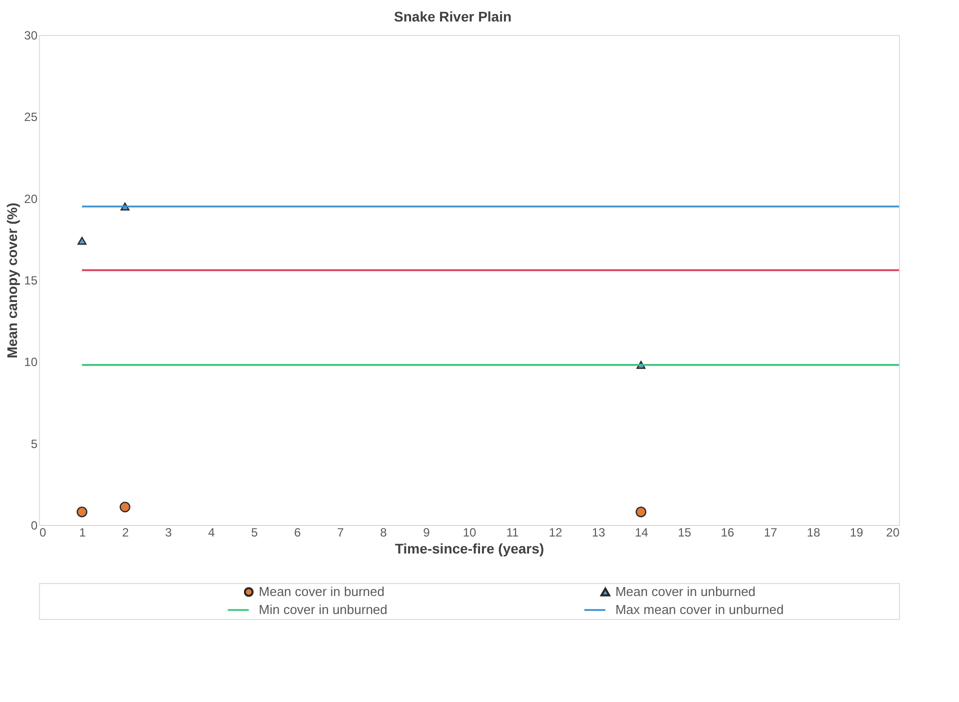 This screenshot has width=959, height=702. I want to click on x-tick-label: 17, so click(771, 533).